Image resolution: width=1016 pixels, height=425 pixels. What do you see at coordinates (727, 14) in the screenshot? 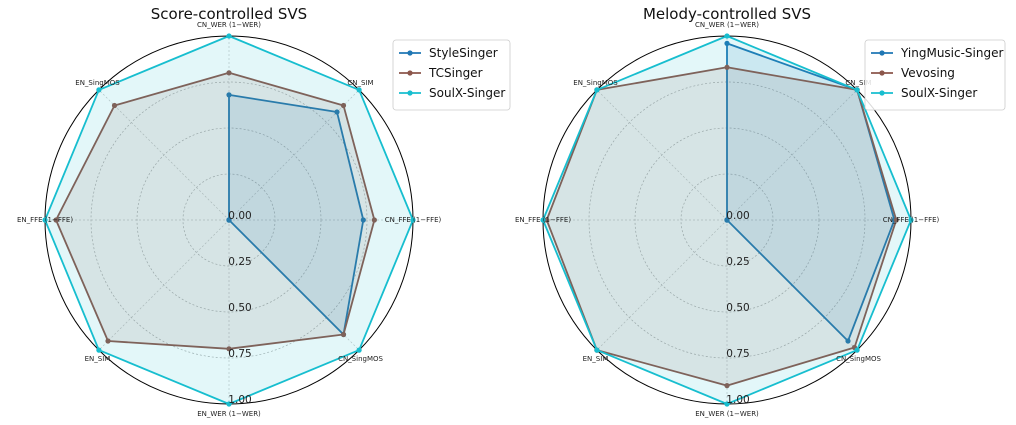
I see `chart-title: Melody-controlled SVS` at bounding box center [727, 14].